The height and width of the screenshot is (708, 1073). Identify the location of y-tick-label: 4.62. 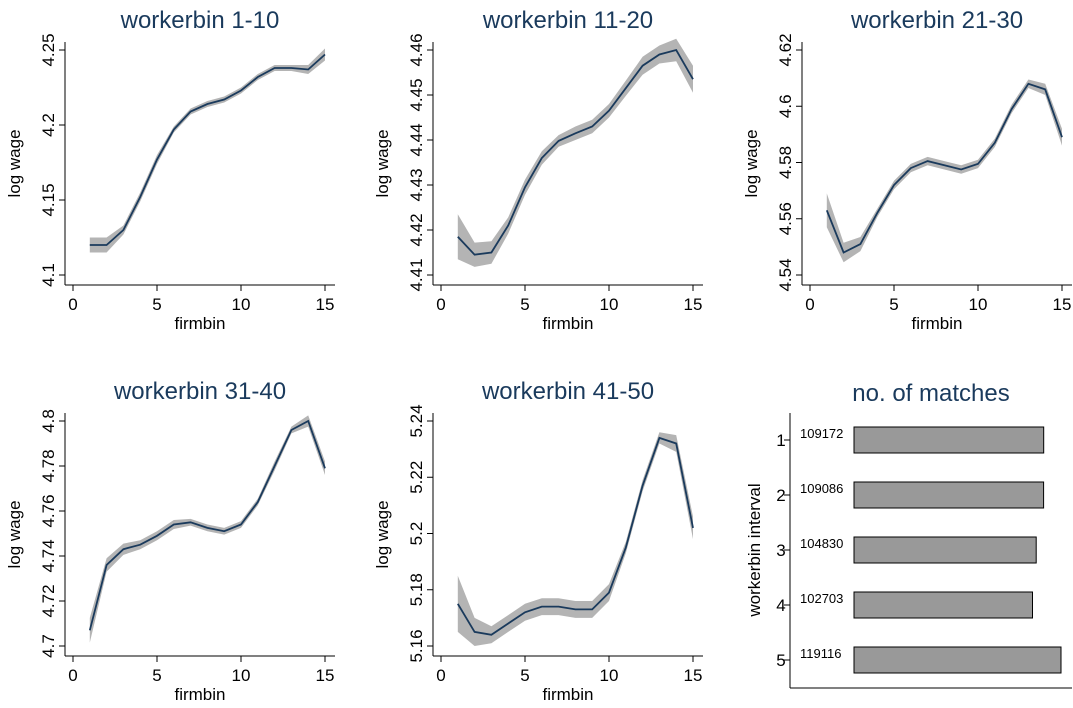
(785, 49).